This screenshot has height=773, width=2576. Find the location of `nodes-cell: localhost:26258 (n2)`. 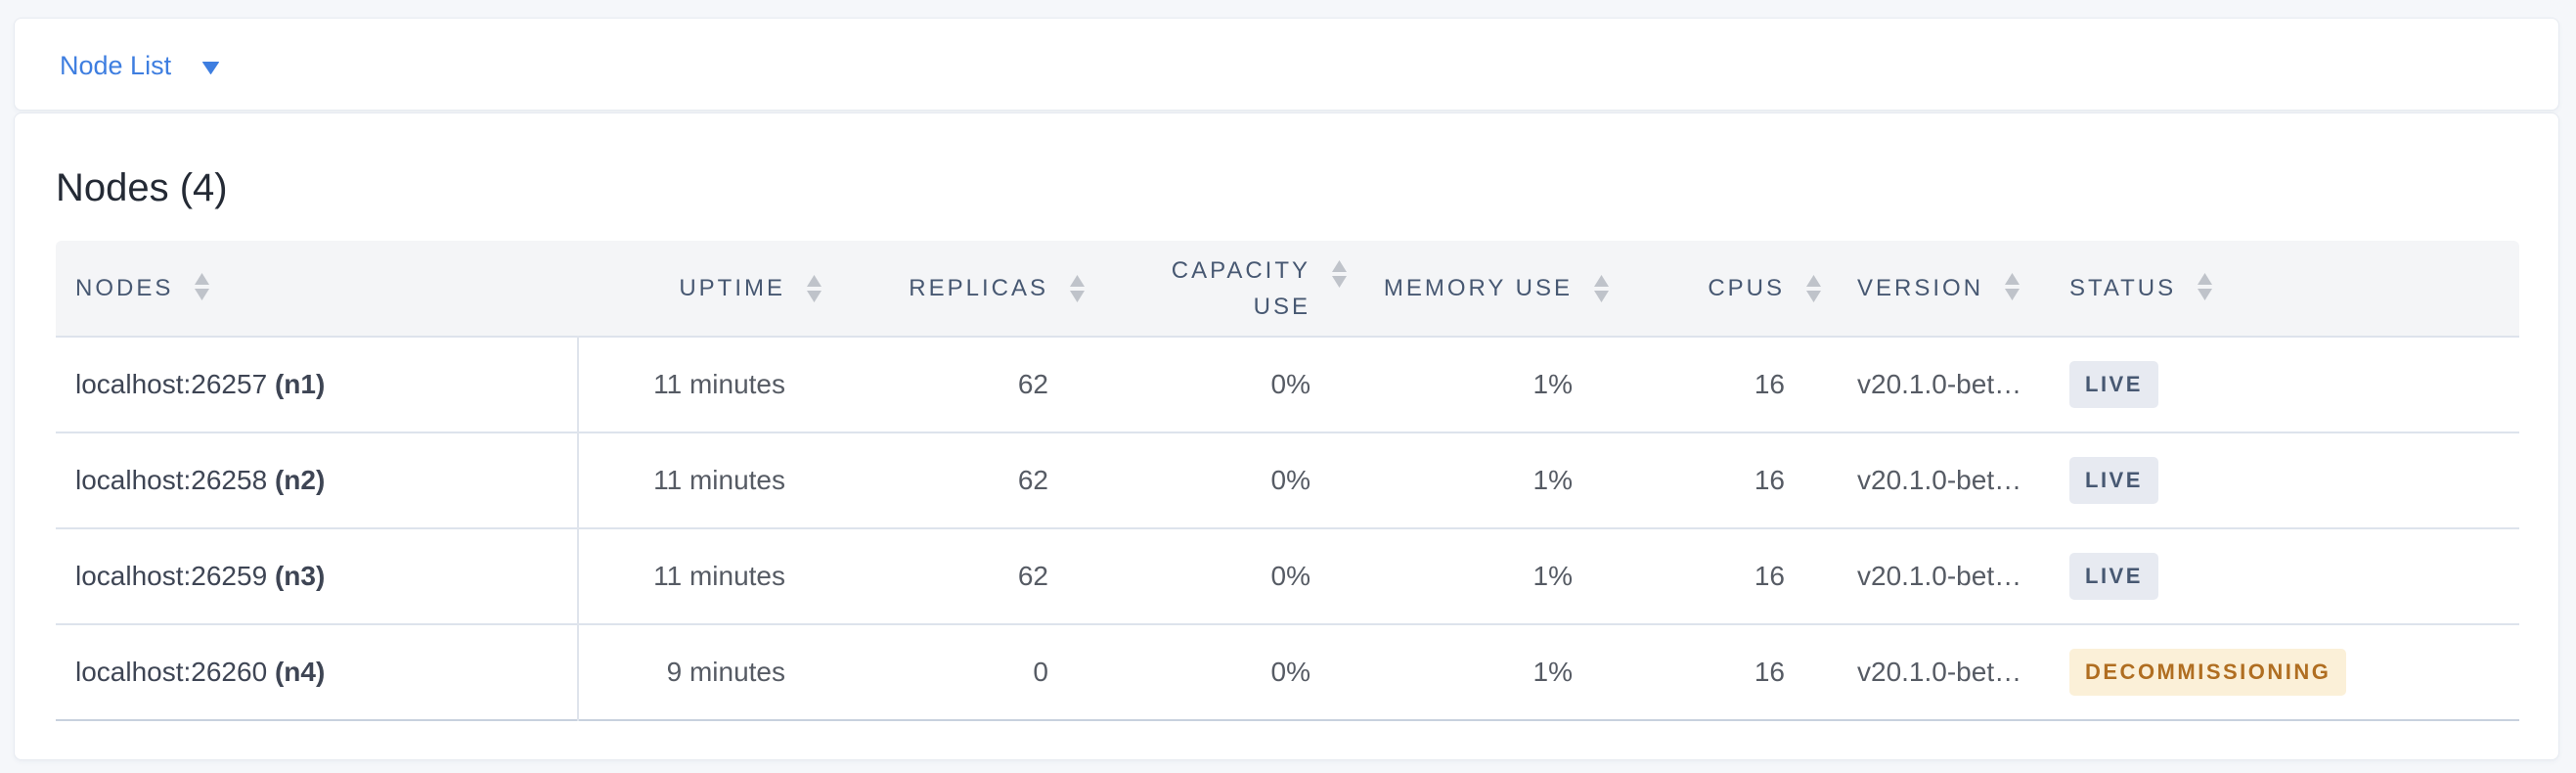

nodes-cell: localhost:26258 (n2) is located at coordinates (317, 480).